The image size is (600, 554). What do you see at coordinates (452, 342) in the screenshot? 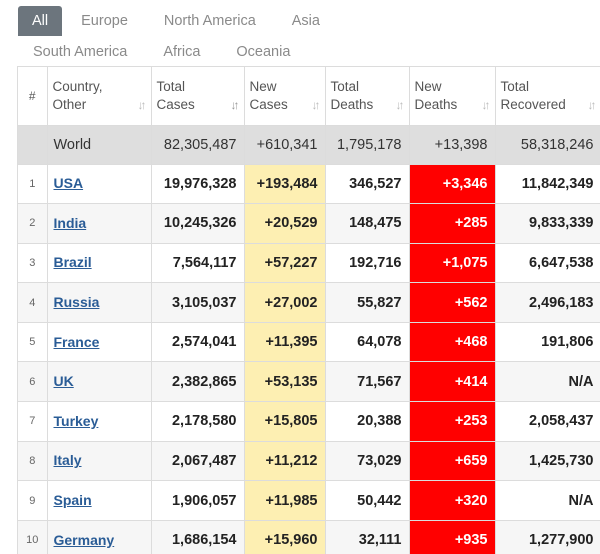
I see `new-deaths-cell: +468` at bounding box center [452, 342].